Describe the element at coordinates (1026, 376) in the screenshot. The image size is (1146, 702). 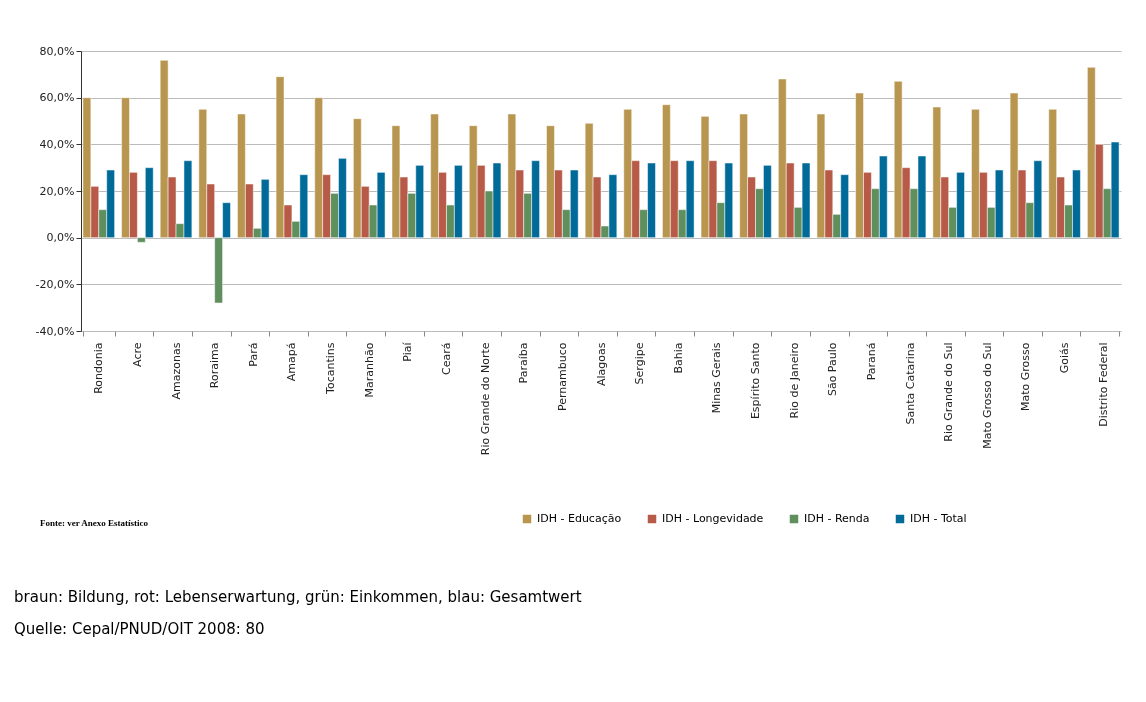
I see `x-tick-label: Mato Grosso` at that location.